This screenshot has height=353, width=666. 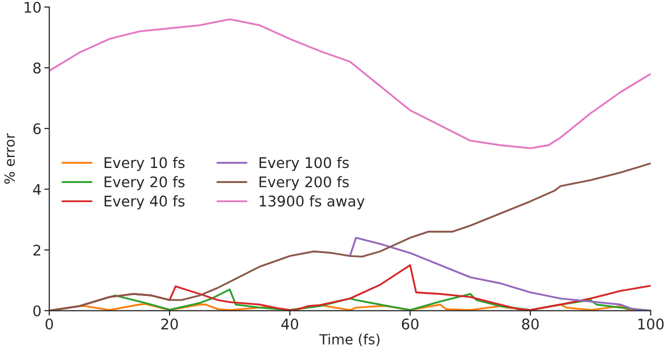 What do you see at coordinates (304, 163) in the screenshot?
I see `legend-label: Every 100 fs` at bounding box center [304, 163].